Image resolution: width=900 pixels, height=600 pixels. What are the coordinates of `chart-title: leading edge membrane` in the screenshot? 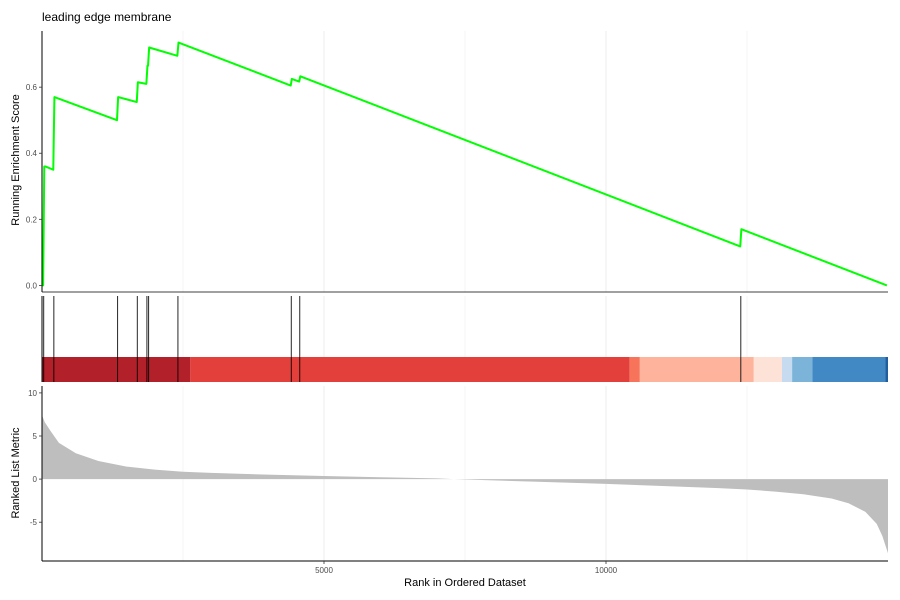 It's located at (107, 17).